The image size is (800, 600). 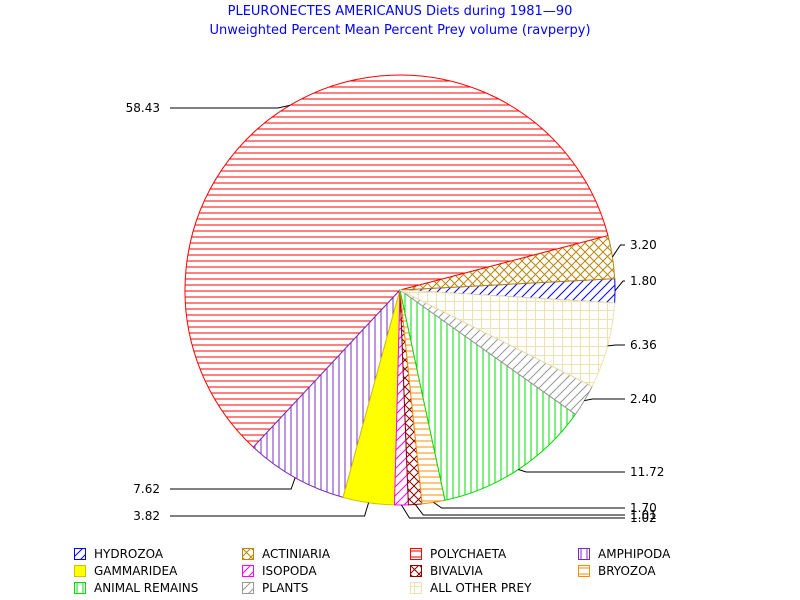 I want to click on data-label-all-other-prey: 6.36, so click(x=643, y=345).